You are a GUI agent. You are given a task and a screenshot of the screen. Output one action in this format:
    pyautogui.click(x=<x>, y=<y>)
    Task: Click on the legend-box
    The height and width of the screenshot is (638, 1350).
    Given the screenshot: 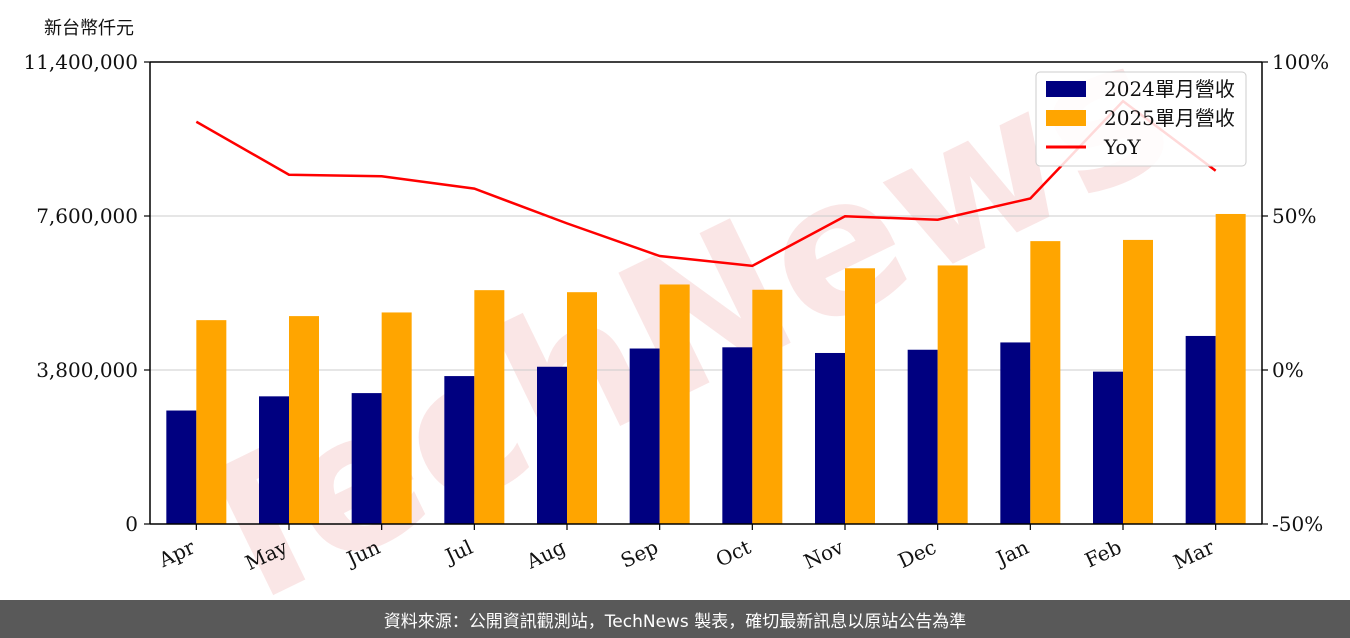 What is the action you would take?
    pyautogui.click(x=1141, y=119)
    